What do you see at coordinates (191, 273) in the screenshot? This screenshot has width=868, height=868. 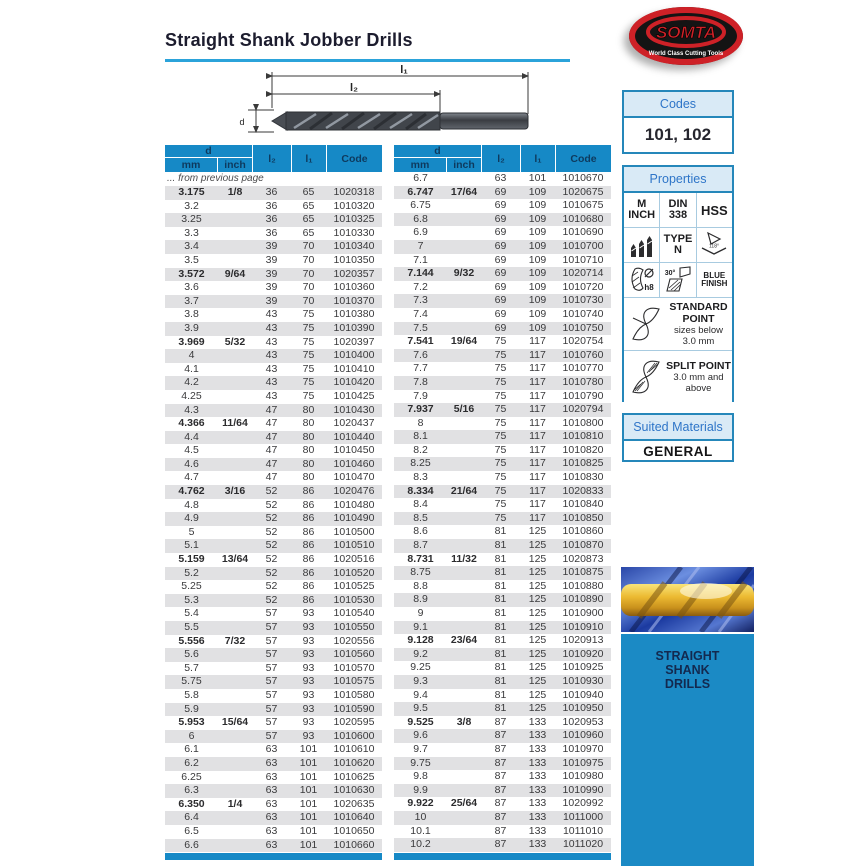 I see `cell-mm: 3.572` at bounding box center [191, 273].